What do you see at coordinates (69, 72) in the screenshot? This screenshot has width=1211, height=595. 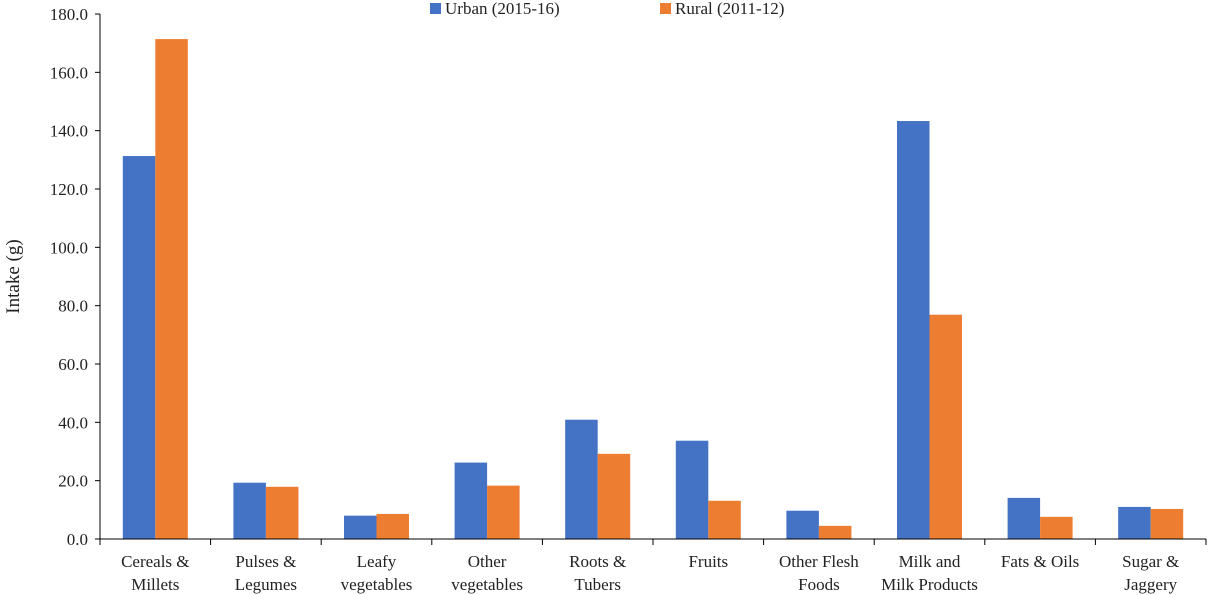 I see `y-tick-label: 160.0` at bounding box center [69, 72].